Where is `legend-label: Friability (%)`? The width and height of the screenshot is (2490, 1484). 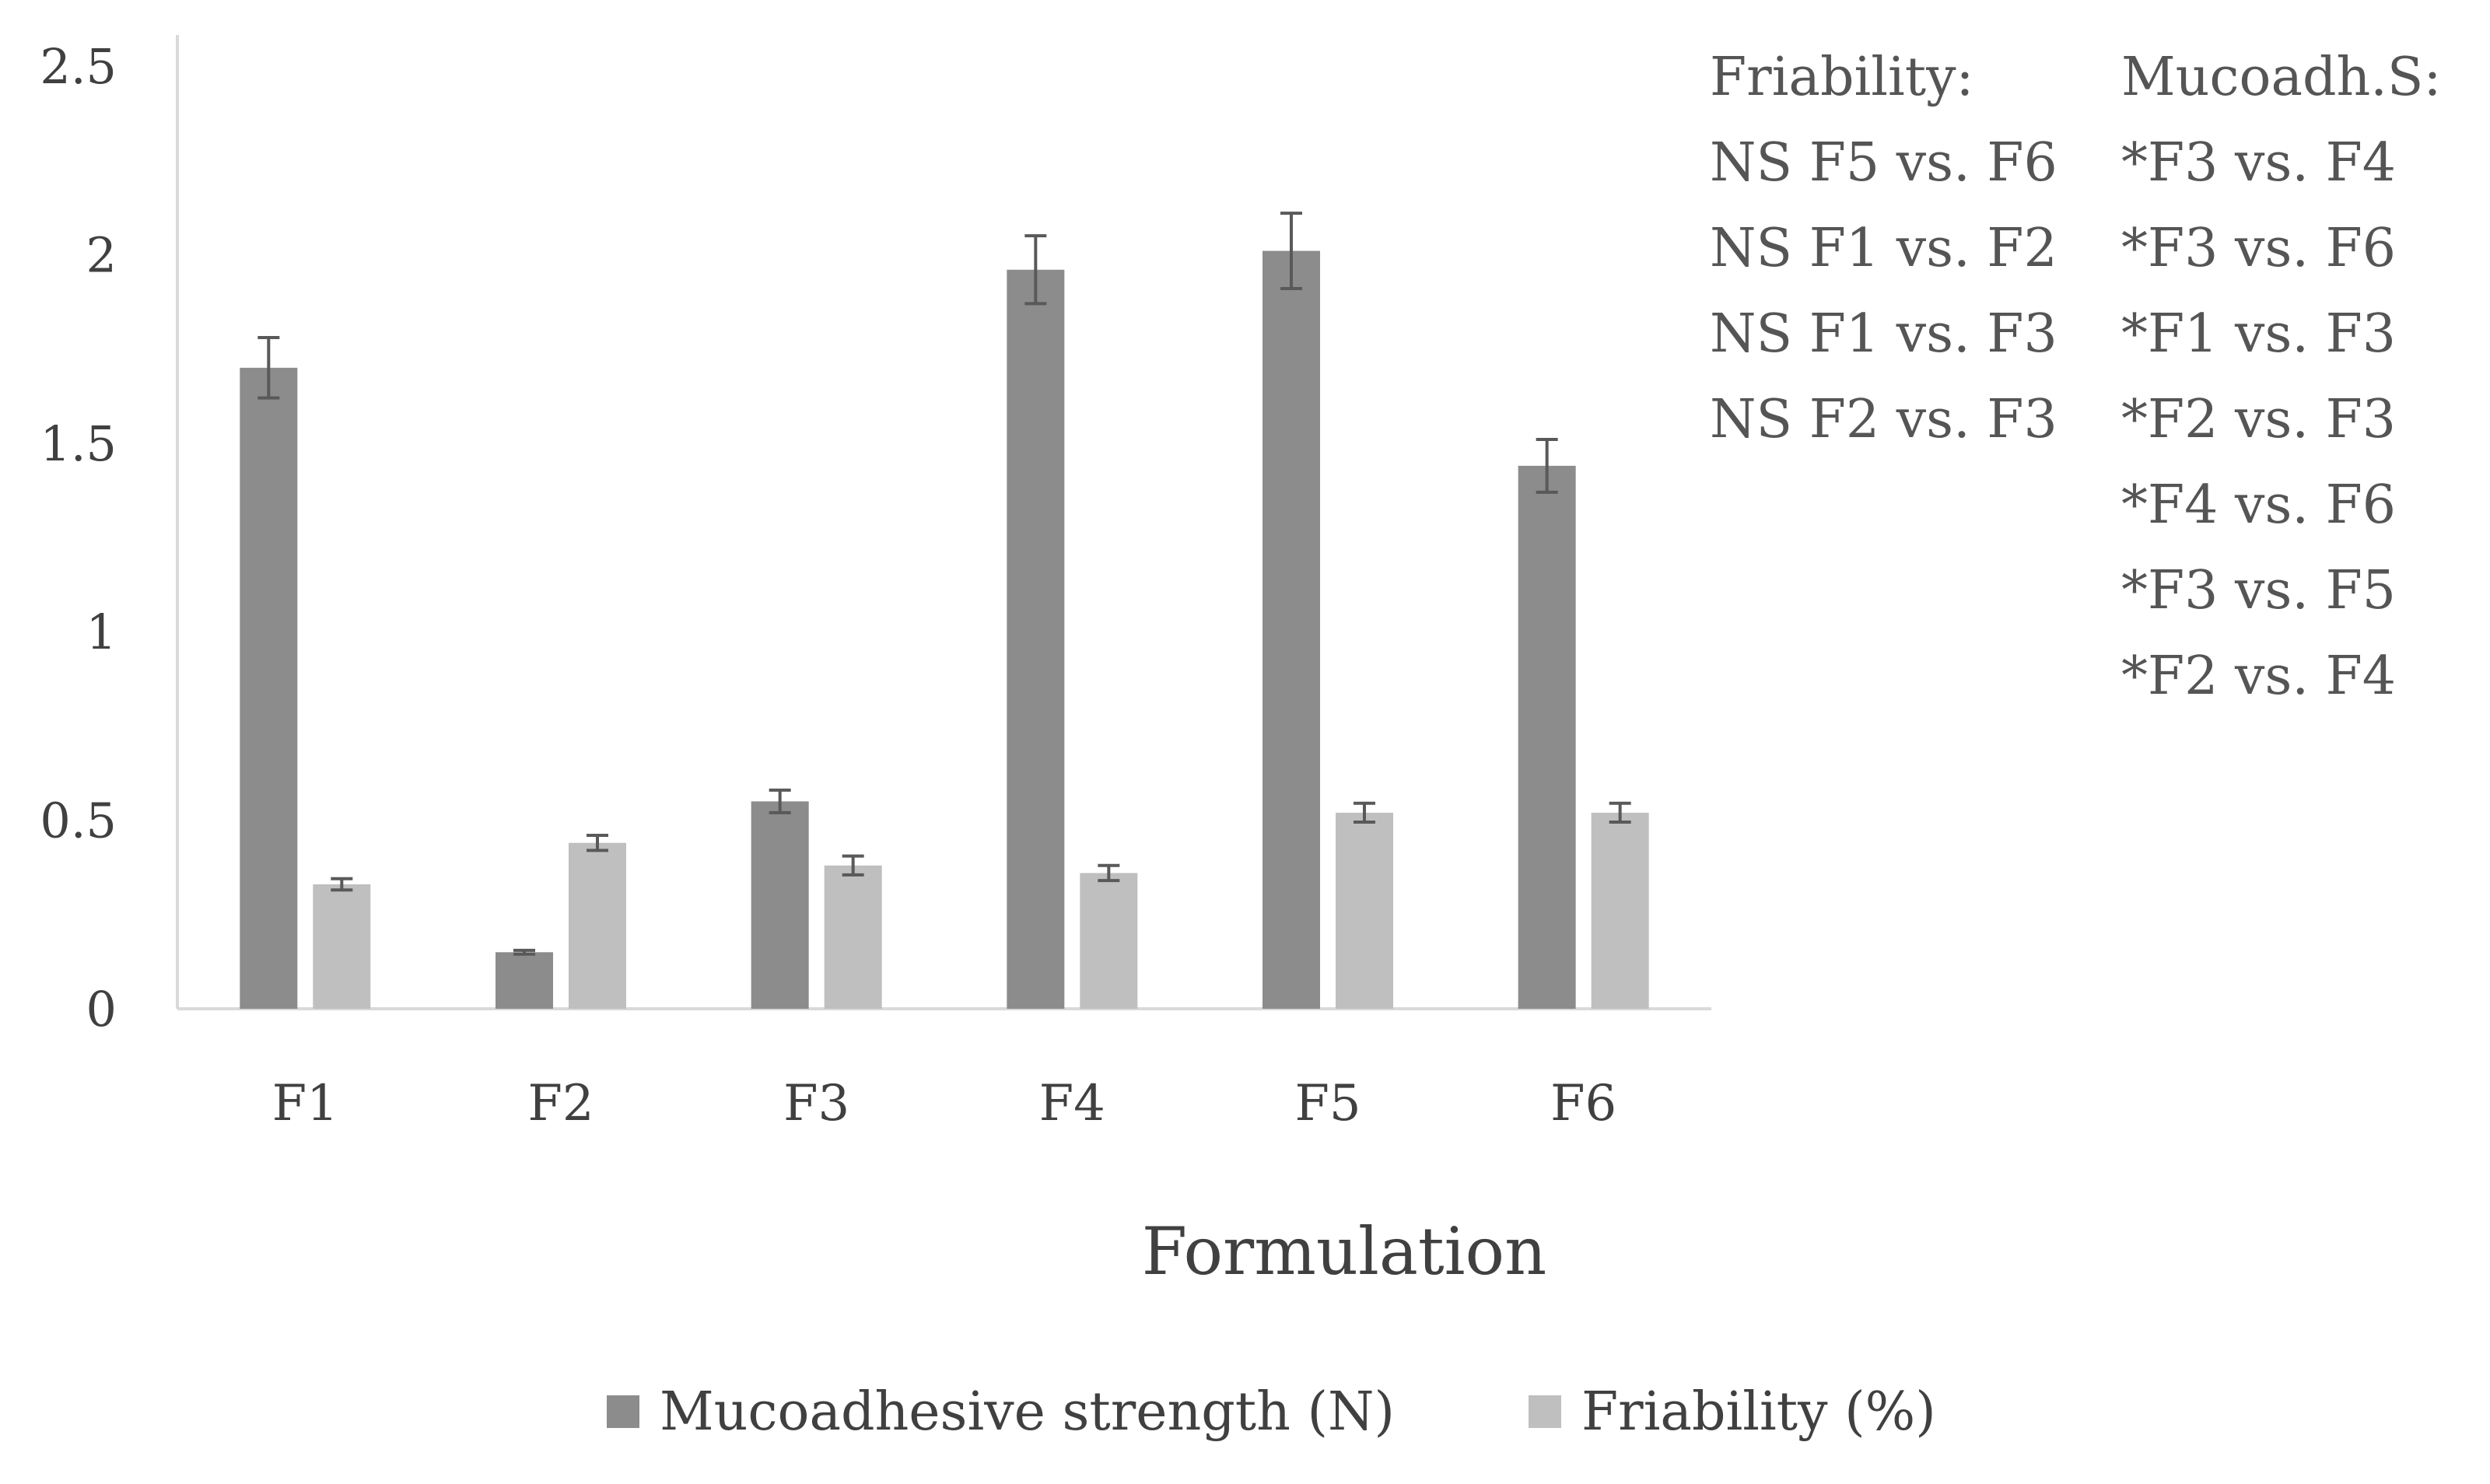 legend-label: Friability (%) is located at coordinates (1758, 1412).